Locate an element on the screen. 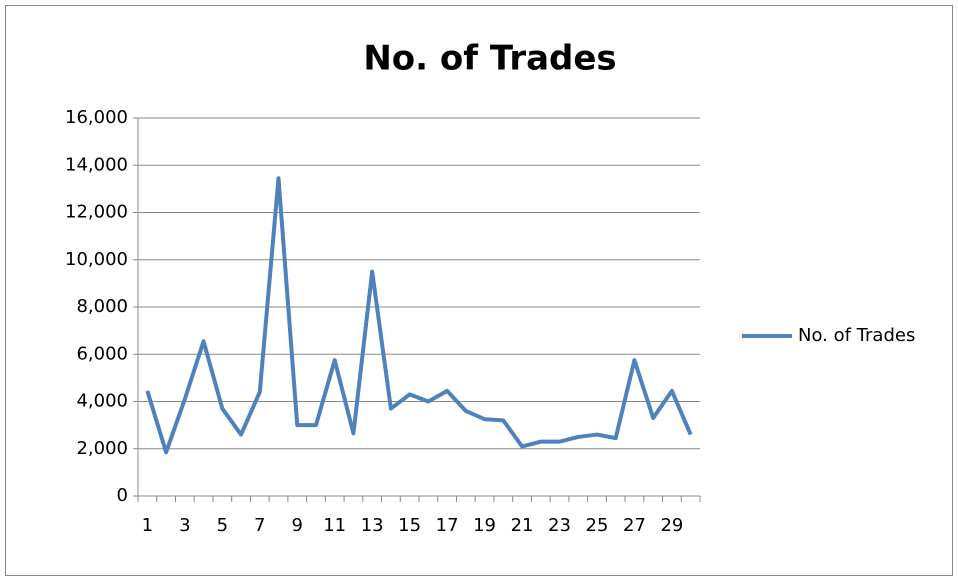 The width and height of the screenshot is (958, 579). y-tick-label: 2,000 is located at coordinates (102, 448).